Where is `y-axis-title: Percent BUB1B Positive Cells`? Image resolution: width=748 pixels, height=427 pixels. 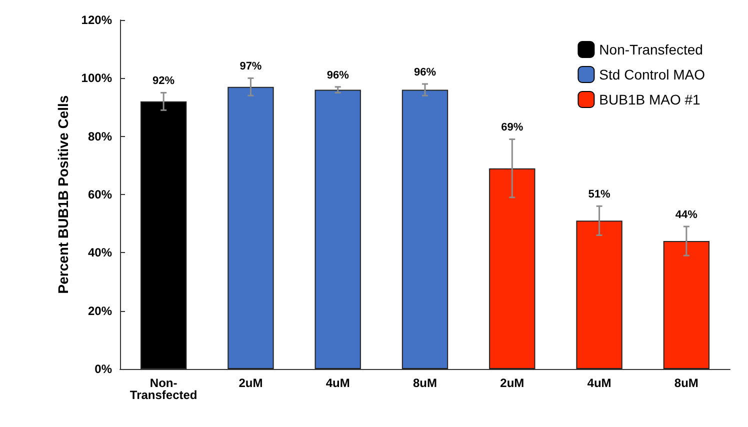
y-axis-title: Percent BUB1B Positive Cells is located at coordinates (63, 194).